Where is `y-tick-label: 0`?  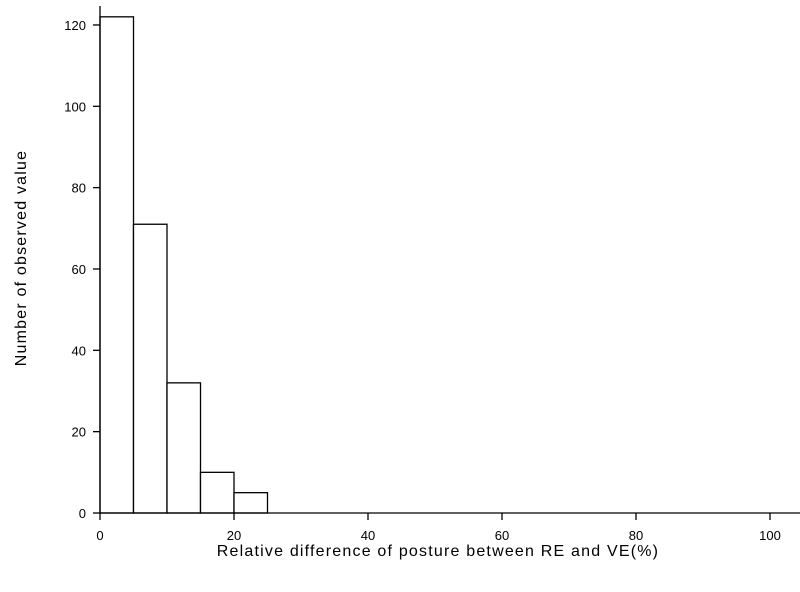
y-tick-label: 0 is located at coordinates (82, 513).